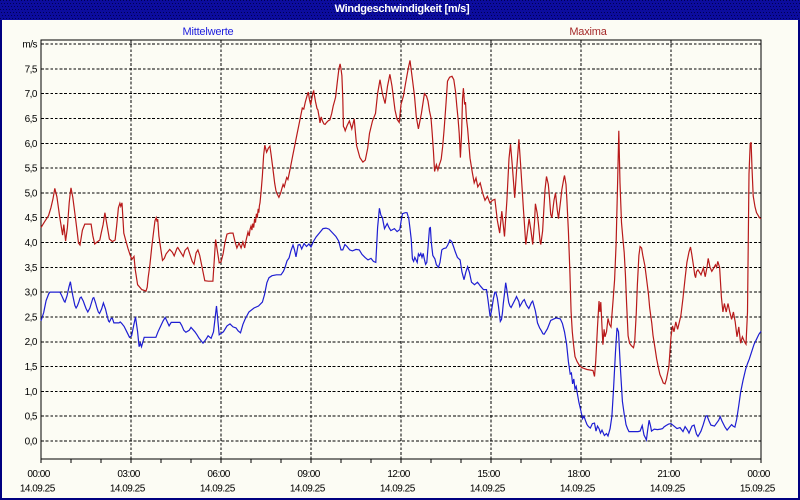  What do you see at coordinates (31, 268) in the screenshot?
I see `svg-text: 3,5` at bounding box center [31, 268].